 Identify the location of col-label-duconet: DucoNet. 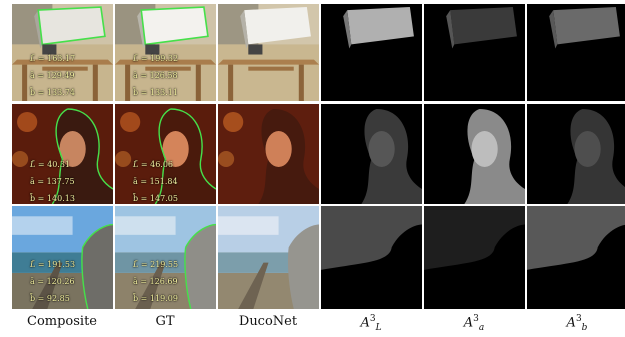
(268, 321).